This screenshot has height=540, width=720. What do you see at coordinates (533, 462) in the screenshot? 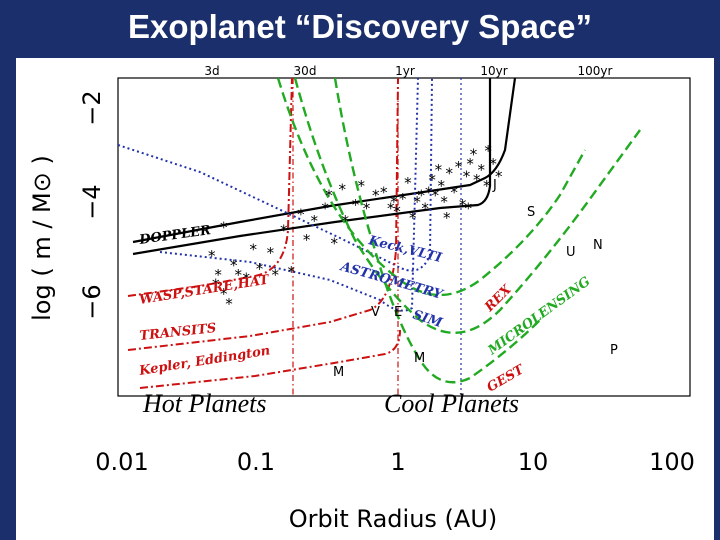
I see `x-tick-label: 10` at bounding box center [533, 462].